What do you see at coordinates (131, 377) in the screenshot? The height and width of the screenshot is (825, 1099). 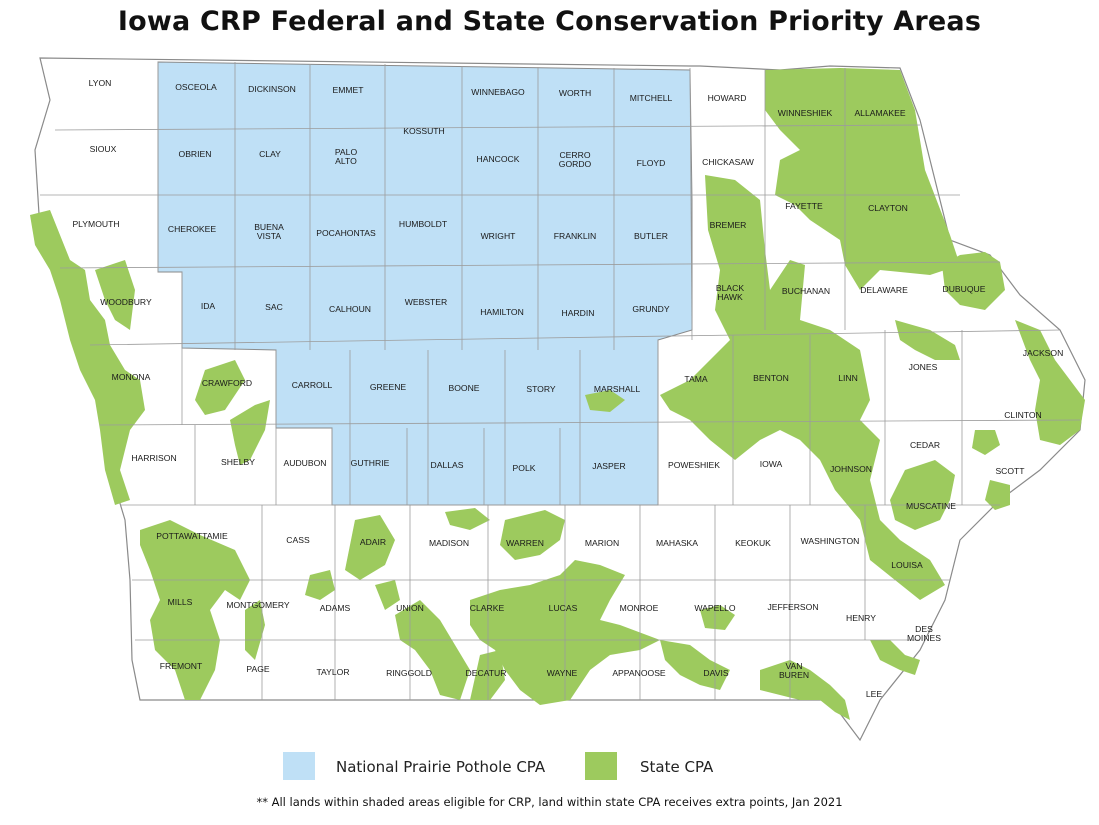 I see `county-label-monona: MONONA` at bounding box center [131, 377].